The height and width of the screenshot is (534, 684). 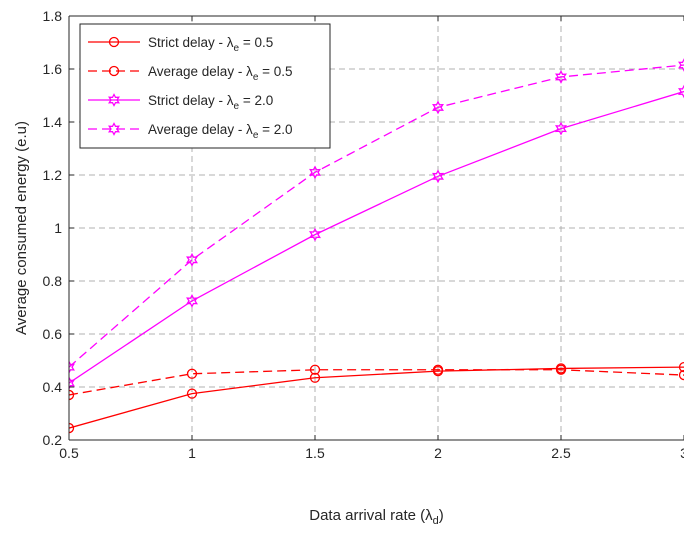 I want to click on y-tick-label: 1.2, so click(x=53, y=175).